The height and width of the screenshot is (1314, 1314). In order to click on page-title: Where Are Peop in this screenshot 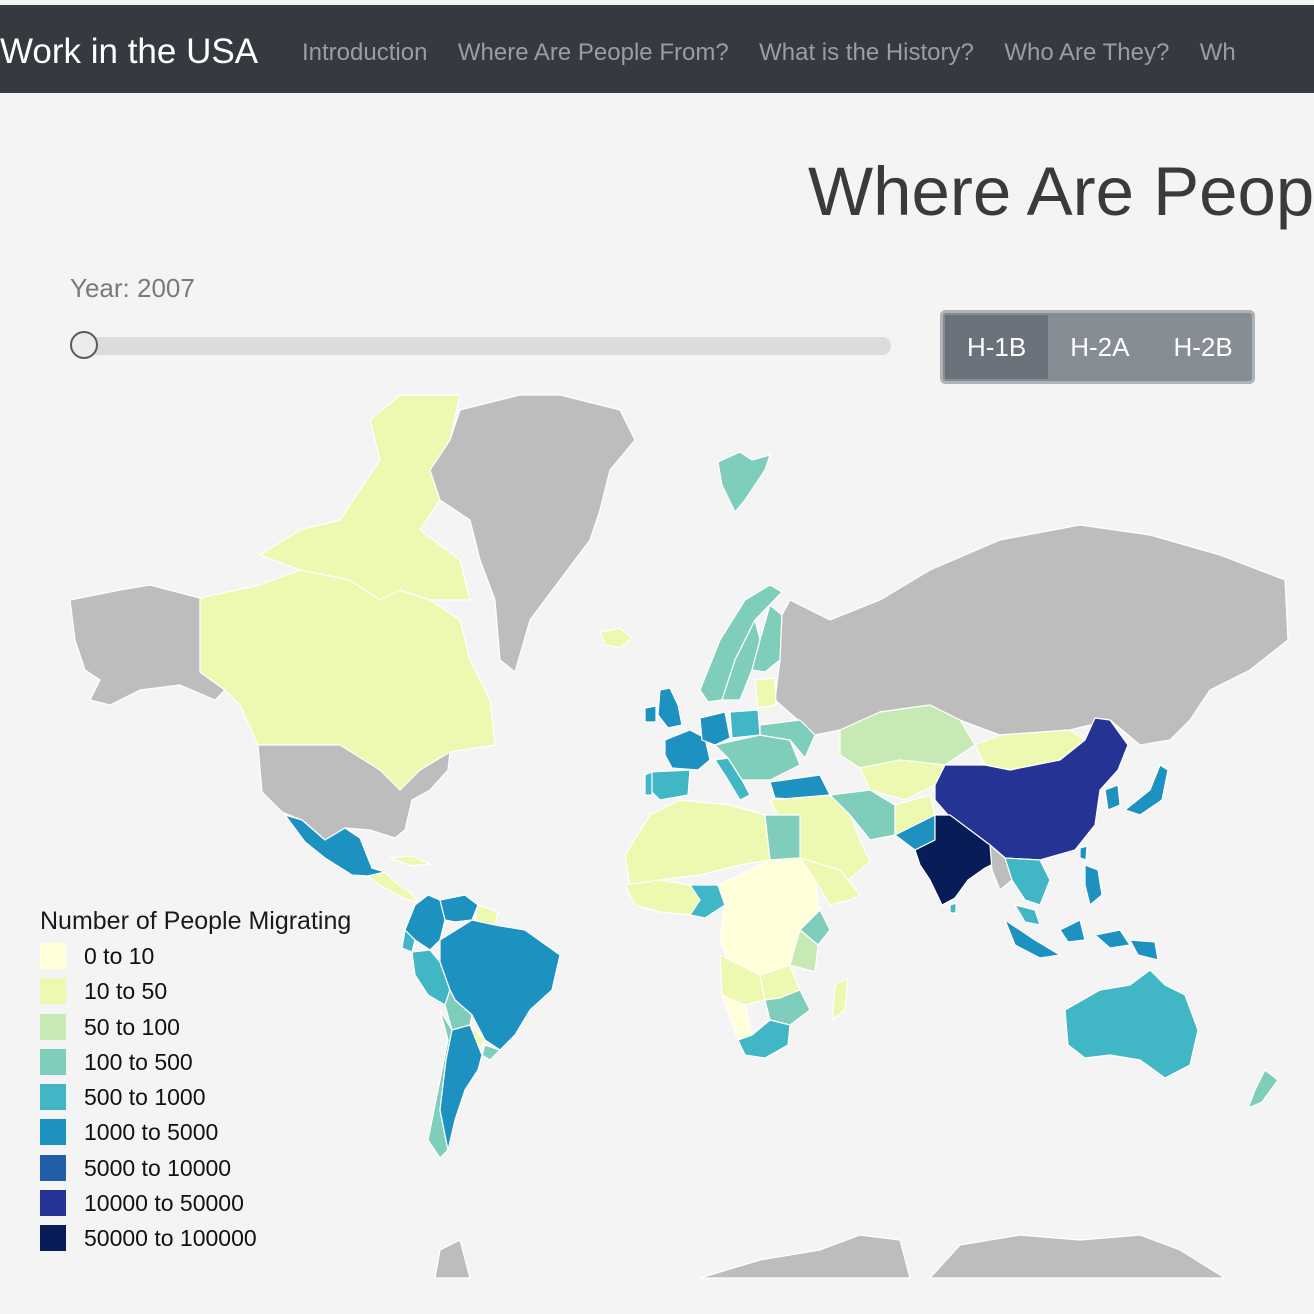, I will do `click(1061, 191)`.